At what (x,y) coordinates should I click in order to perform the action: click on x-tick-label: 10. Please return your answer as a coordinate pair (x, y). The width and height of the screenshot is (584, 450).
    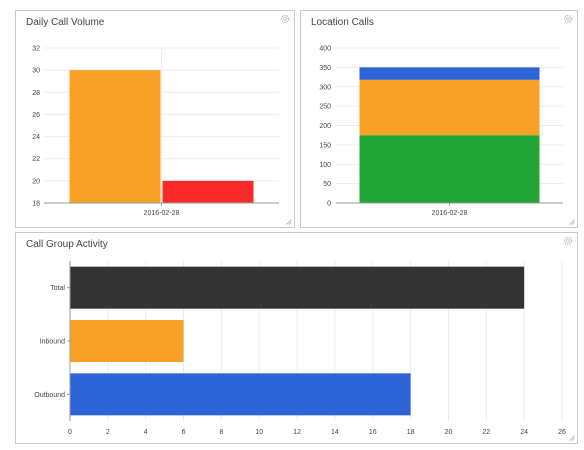
    Looking at the image, I should click on (259, 432).